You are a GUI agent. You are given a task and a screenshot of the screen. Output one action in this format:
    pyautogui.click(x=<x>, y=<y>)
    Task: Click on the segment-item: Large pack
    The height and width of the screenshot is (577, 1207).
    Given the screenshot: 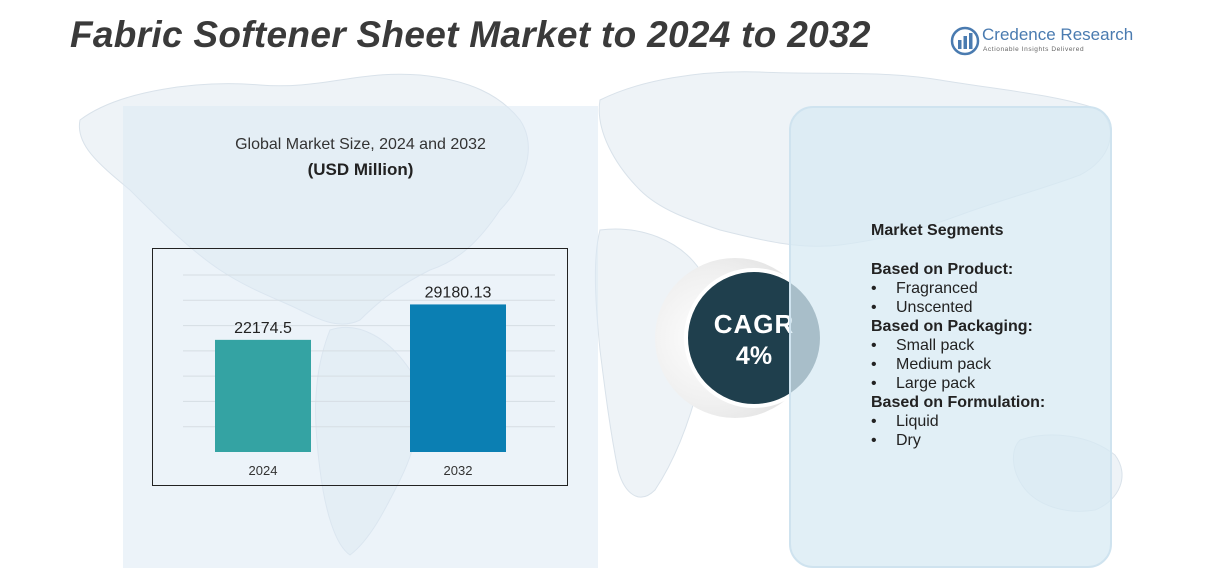 What is the action you would take?
    pyautogui.click(x=958, y=383)
    